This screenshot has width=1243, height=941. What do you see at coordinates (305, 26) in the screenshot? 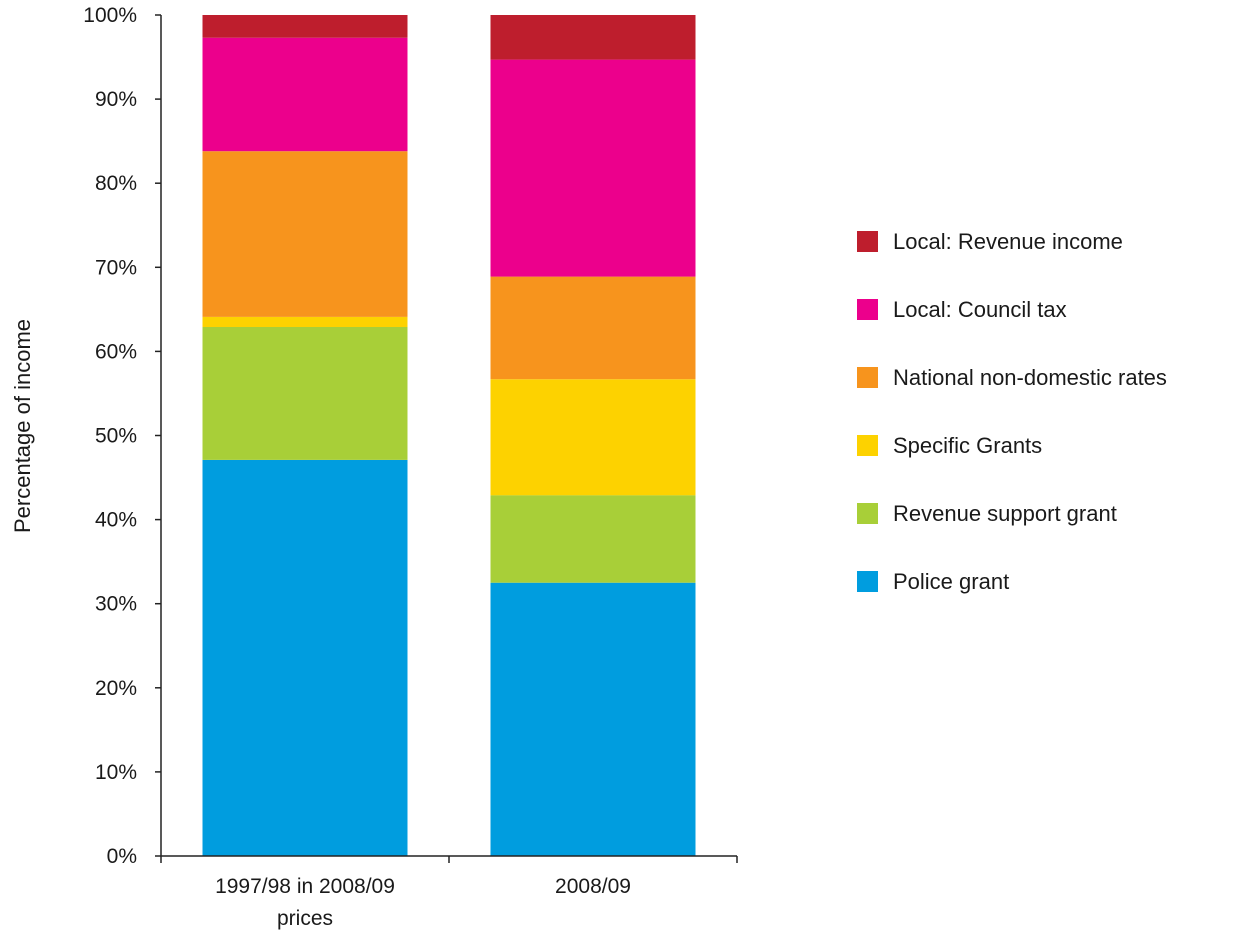
I see `bar-segment-1-local-revenue-income` at bounding box center [305, 26].